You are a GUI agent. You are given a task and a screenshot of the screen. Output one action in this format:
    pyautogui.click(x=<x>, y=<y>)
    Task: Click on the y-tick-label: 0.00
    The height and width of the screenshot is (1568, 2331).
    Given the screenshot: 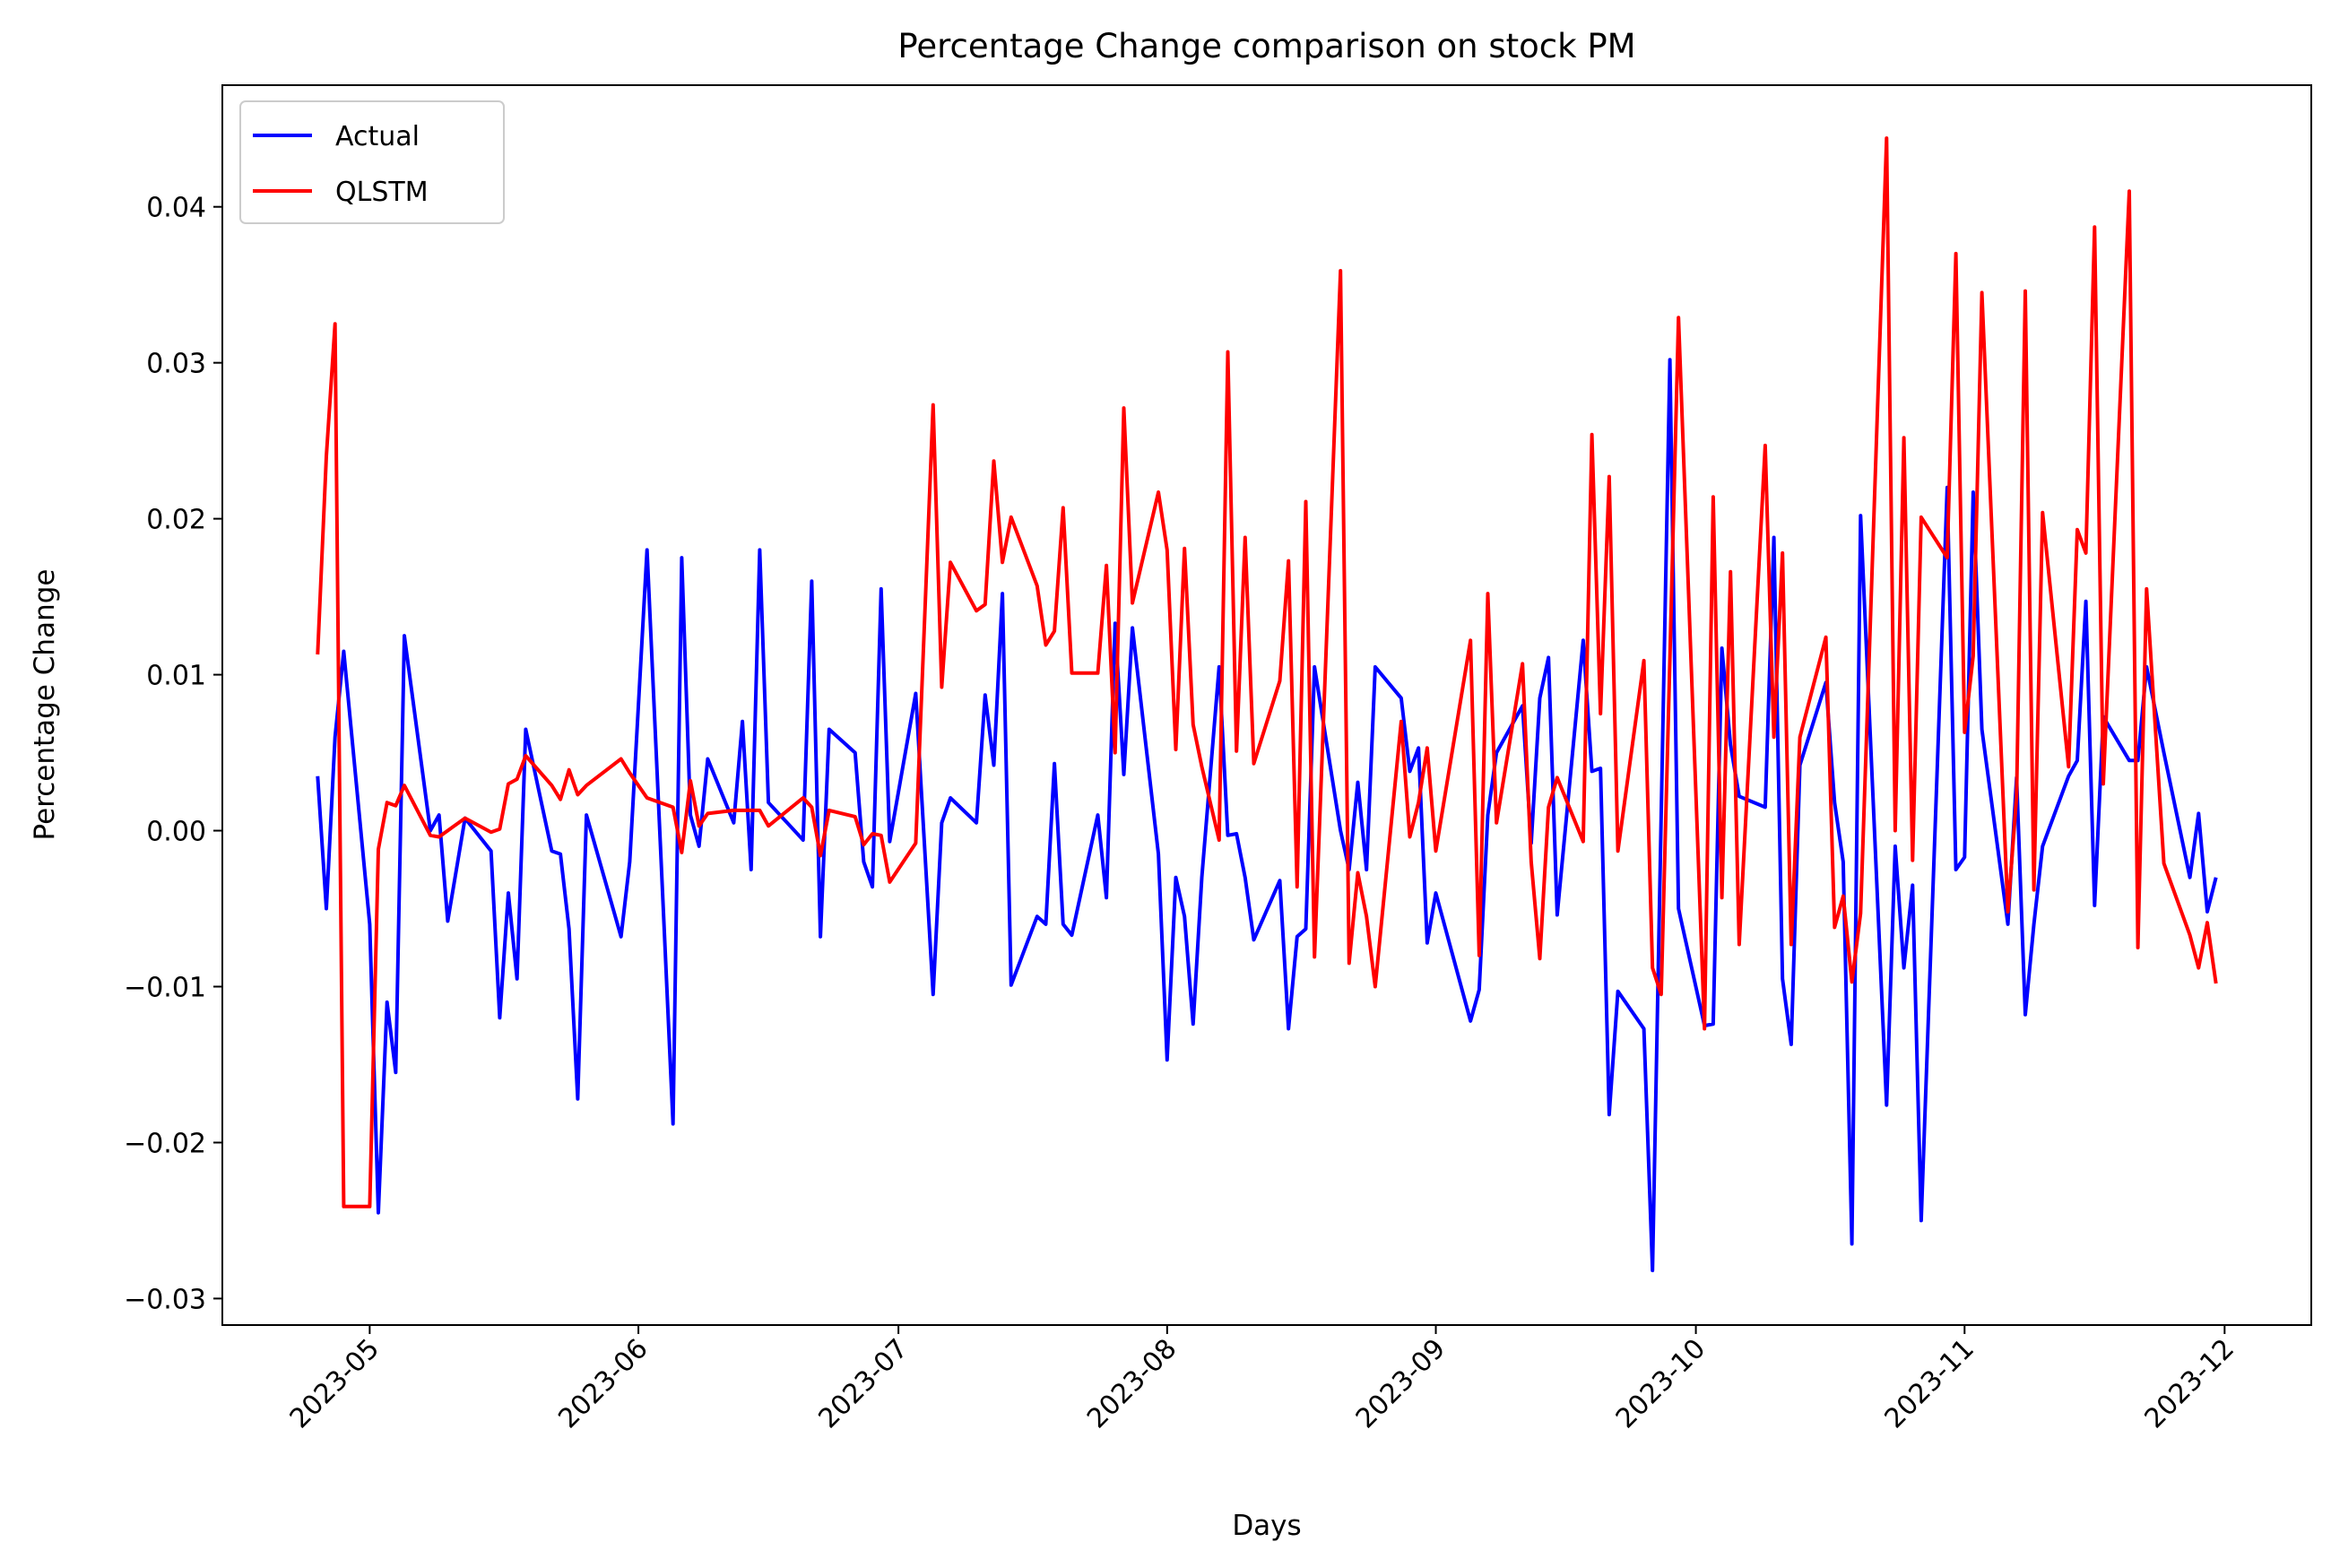 What is the action you would take?
    pyautogui.click(x=176, y=832)
    